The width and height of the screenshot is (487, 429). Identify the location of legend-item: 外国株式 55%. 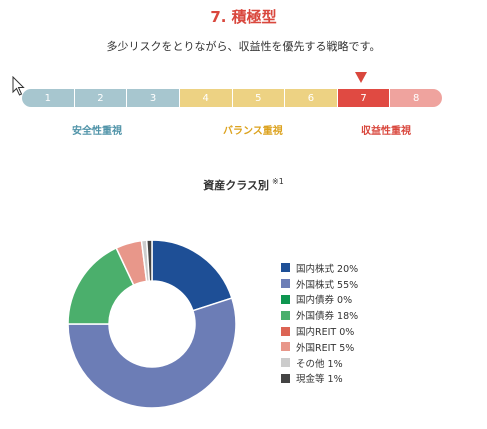
(319, 284).